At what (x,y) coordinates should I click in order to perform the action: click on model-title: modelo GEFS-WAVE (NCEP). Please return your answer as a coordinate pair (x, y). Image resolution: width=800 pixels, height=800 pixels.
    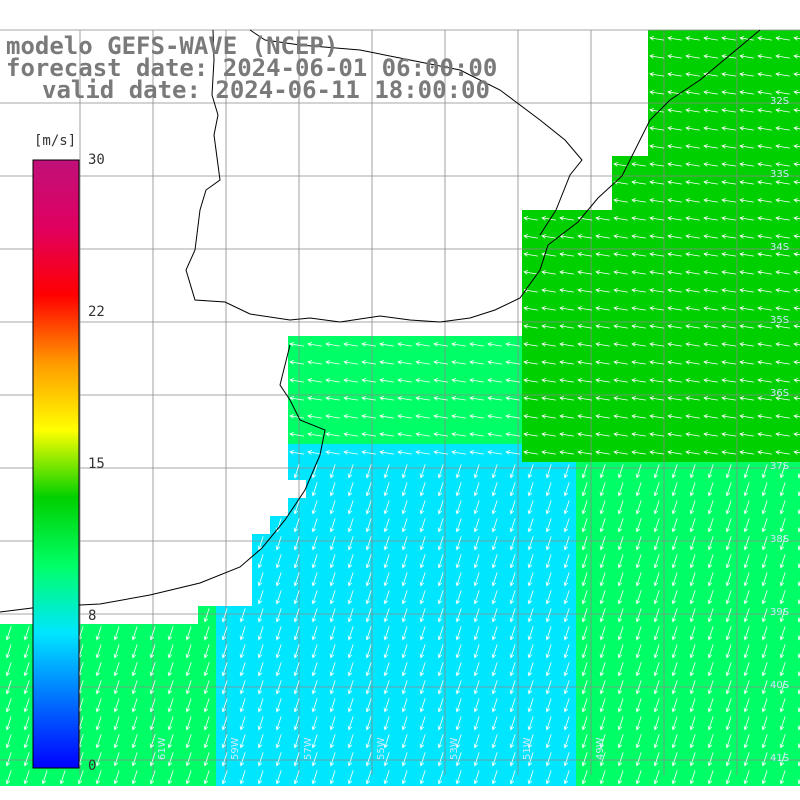
    Looking at the image, I should click on (172, 46).